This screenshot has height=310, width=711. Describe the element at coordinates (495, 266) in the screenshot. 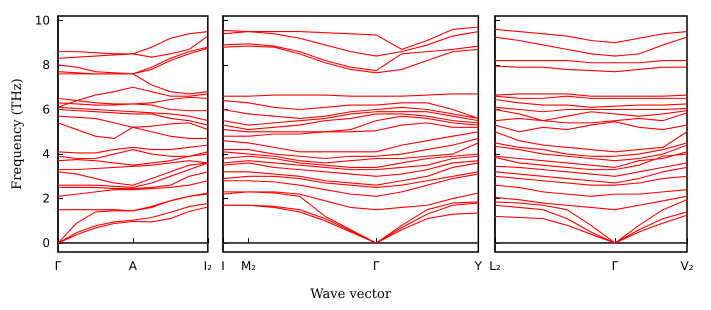

I see `x-tick-label: L₂` at that location.